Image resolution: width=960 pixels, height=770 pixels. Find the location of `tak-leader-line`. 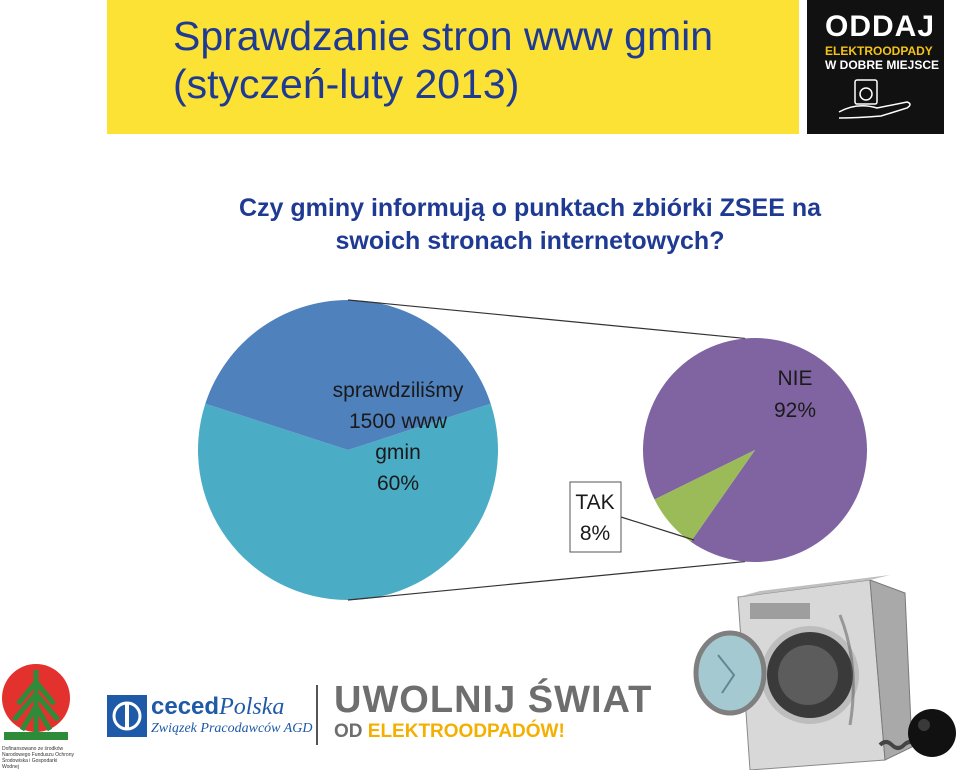

tak-leader-line is located at coordinates (657, 528).